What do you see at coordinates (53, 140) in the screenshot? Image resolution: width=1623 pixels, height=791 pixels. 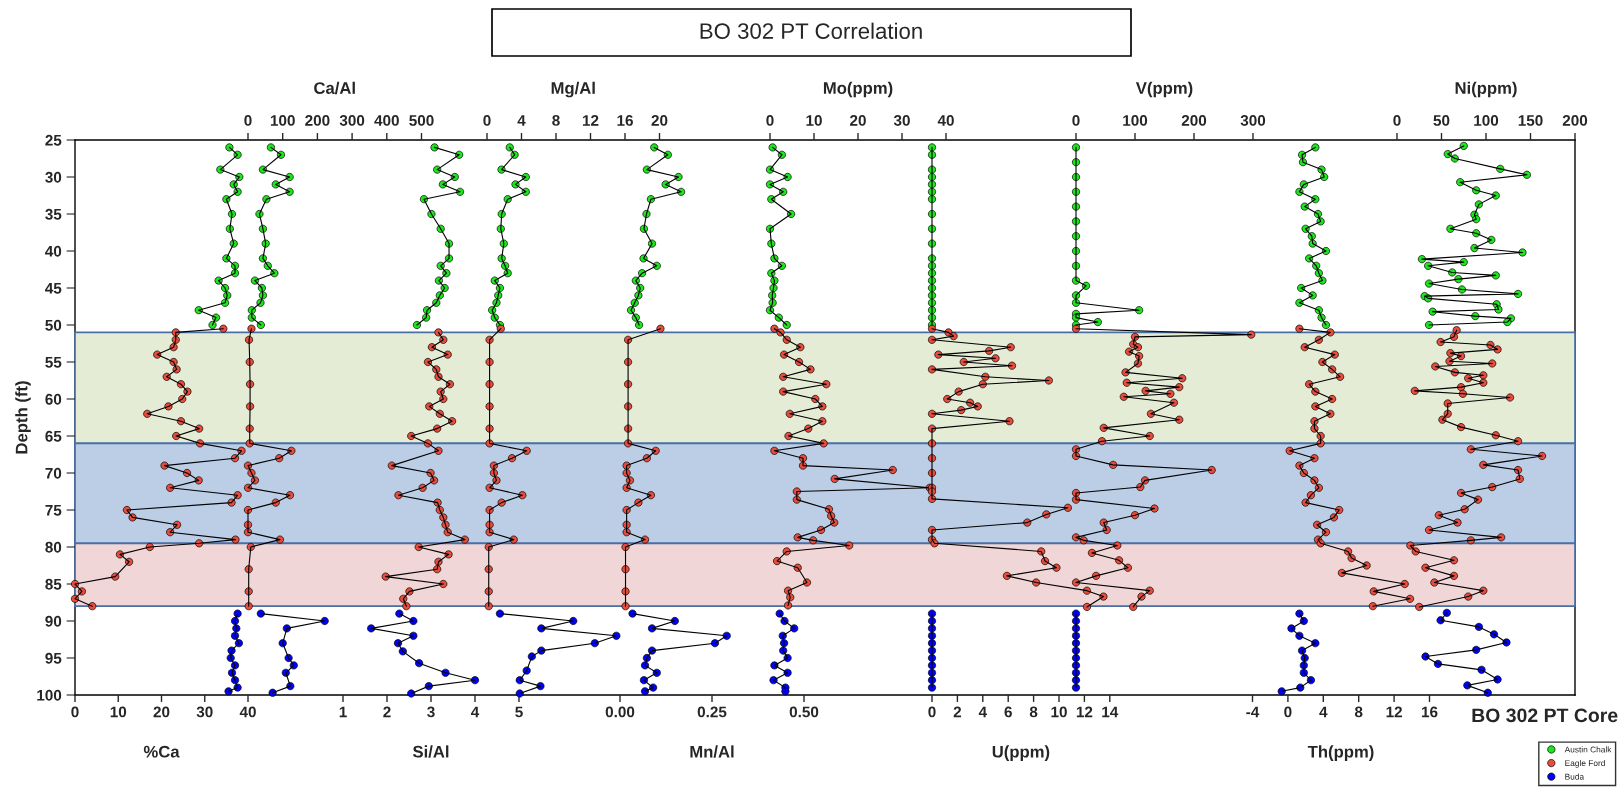 I see `y-tick-label: 25` at bounding box center [53, 140].